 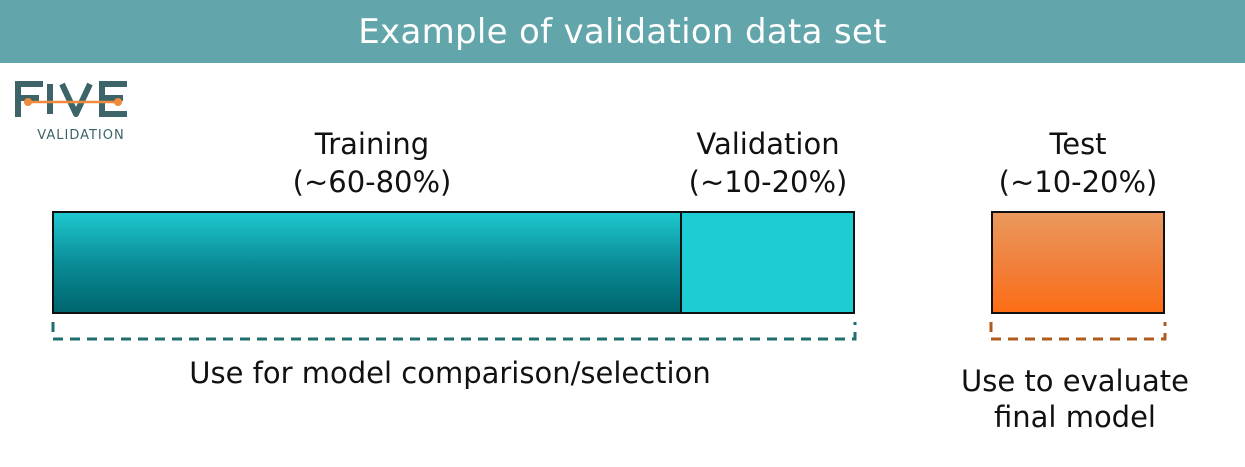 What do you see at coordinates (372, 163) in the screenshot?
I see `training-label-group: Training (~60-80%)` at bounding box center [372, 163].